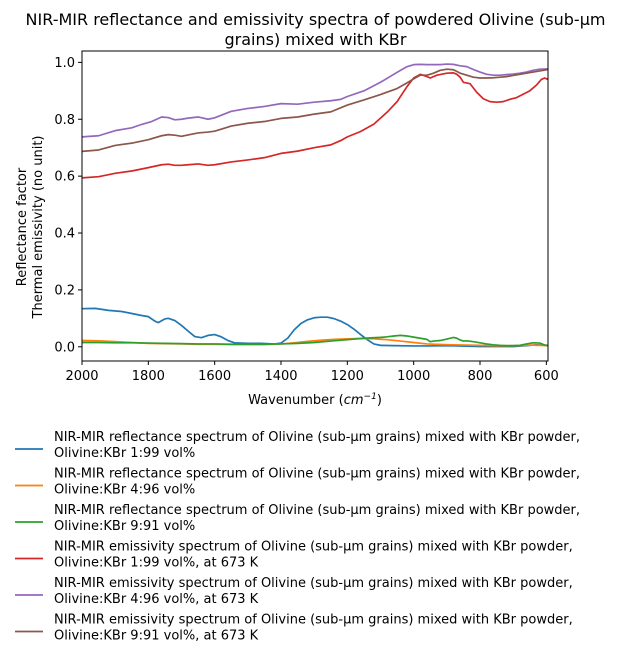 This screenshot has height=666, width=631. What do you see at coordinates (124, 526) in the screenshot?
I see `legend-label-line: Olivine:KBr 9:91 vol%` at bounding box center [124, 526].